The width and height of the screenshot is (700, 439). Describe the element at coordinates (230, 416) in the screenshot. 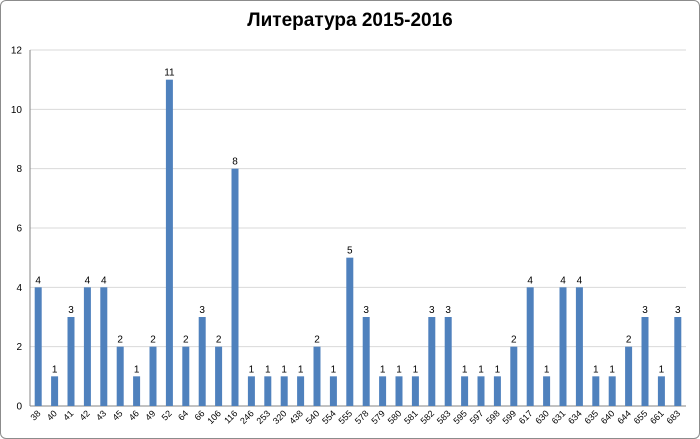

I see `x-tick-label: 116` at that location.